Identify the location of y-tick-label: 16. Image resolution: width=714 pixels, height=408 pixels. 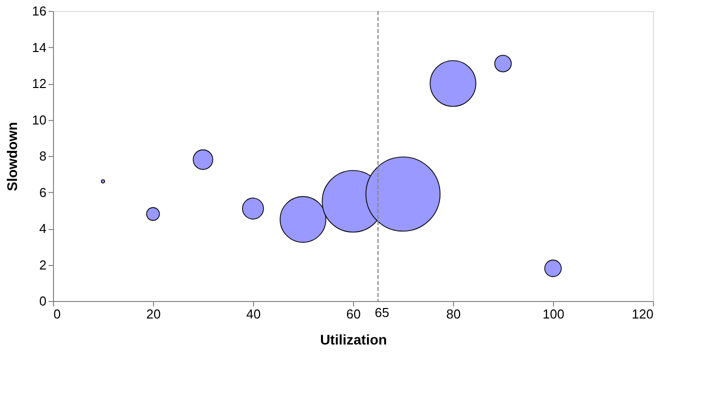
(39, 11).